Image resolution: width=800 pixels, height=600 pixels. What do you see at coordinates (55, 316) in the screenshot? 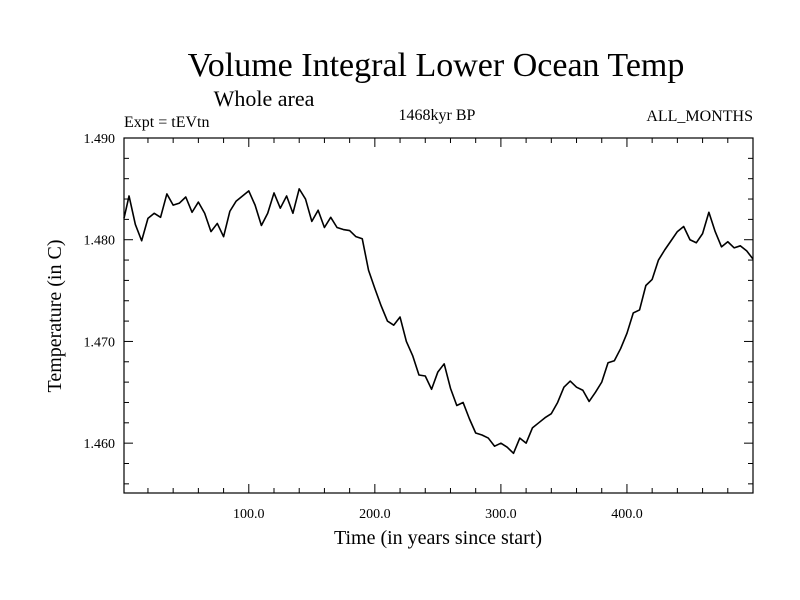
I see `y-axis-label: Temperature (in C)` at bounding box center [55, 316].